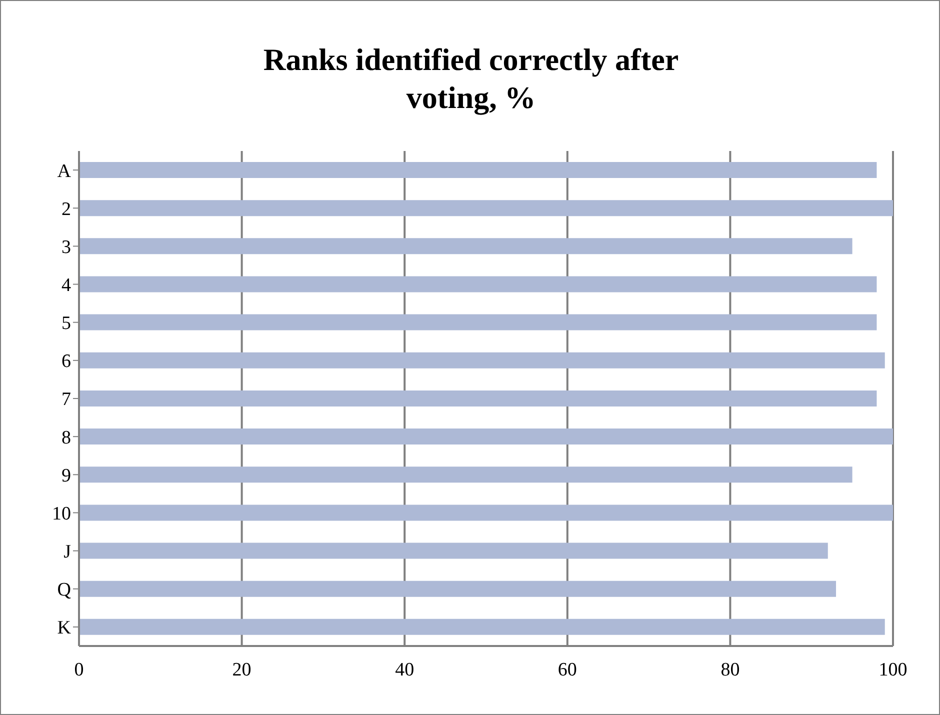  Describe the element at coordinates (64, 628) in the screenshot. I see `y-tick-label: K` at that location.